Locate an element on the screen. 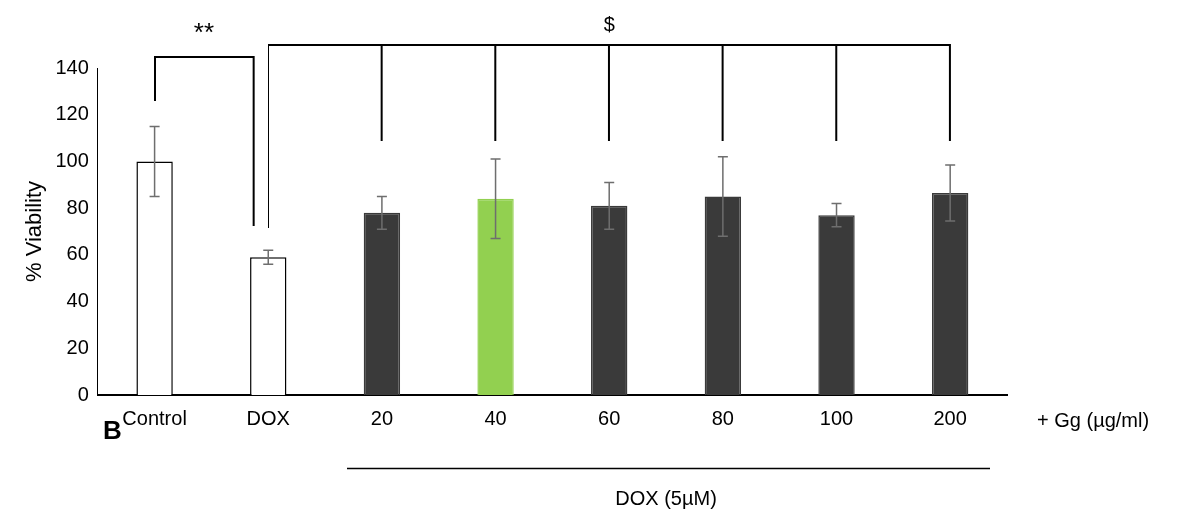 This screenshot has width=1185, height=519. y-tick-label: 20 is located at coordinates (77, 346).